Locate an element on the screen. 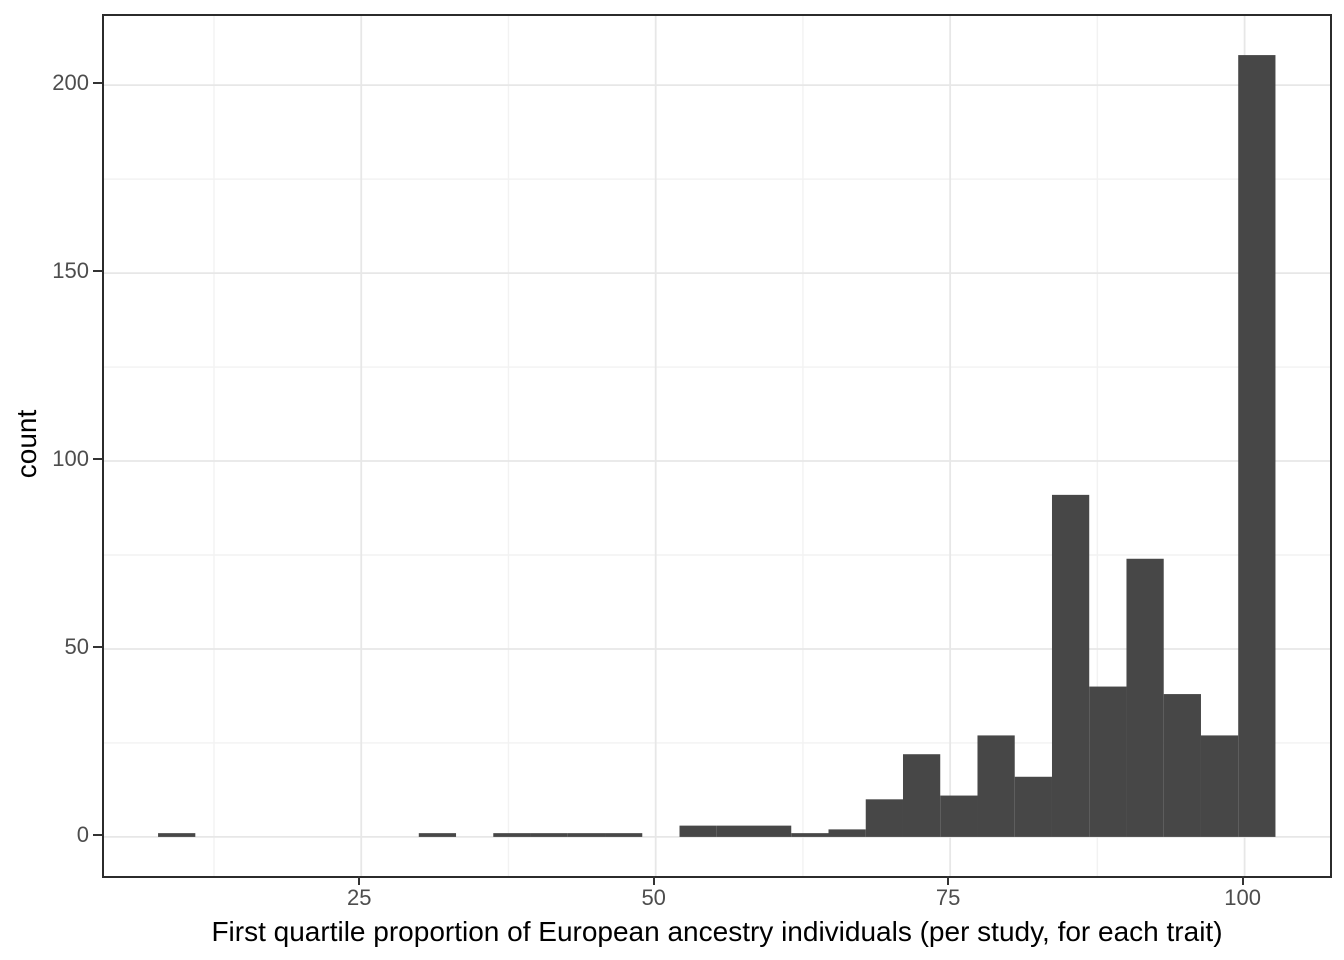 The image size is (1344, 960). y-axis-title: count is located at coordinates (26, 444).